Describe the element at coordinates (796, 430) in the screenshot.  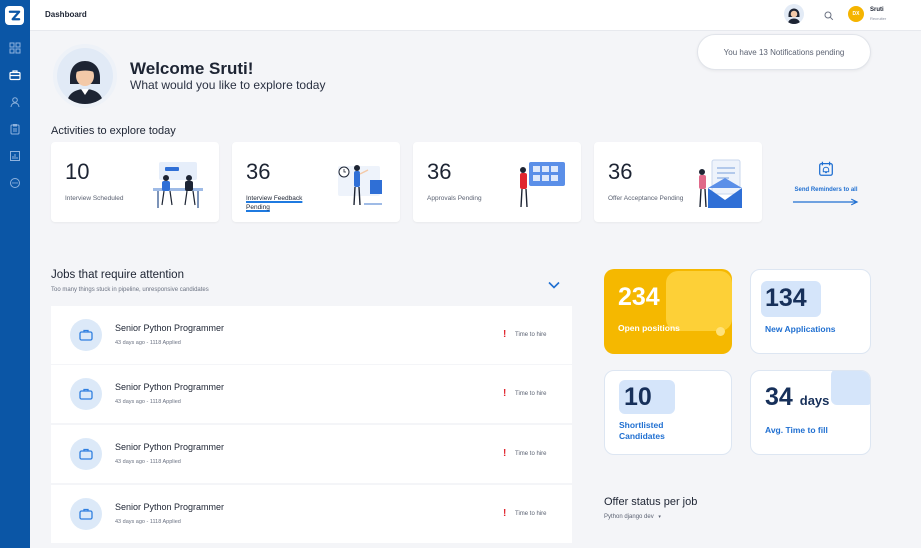
I see `stat-label: Avg. Time to fill` at that location.